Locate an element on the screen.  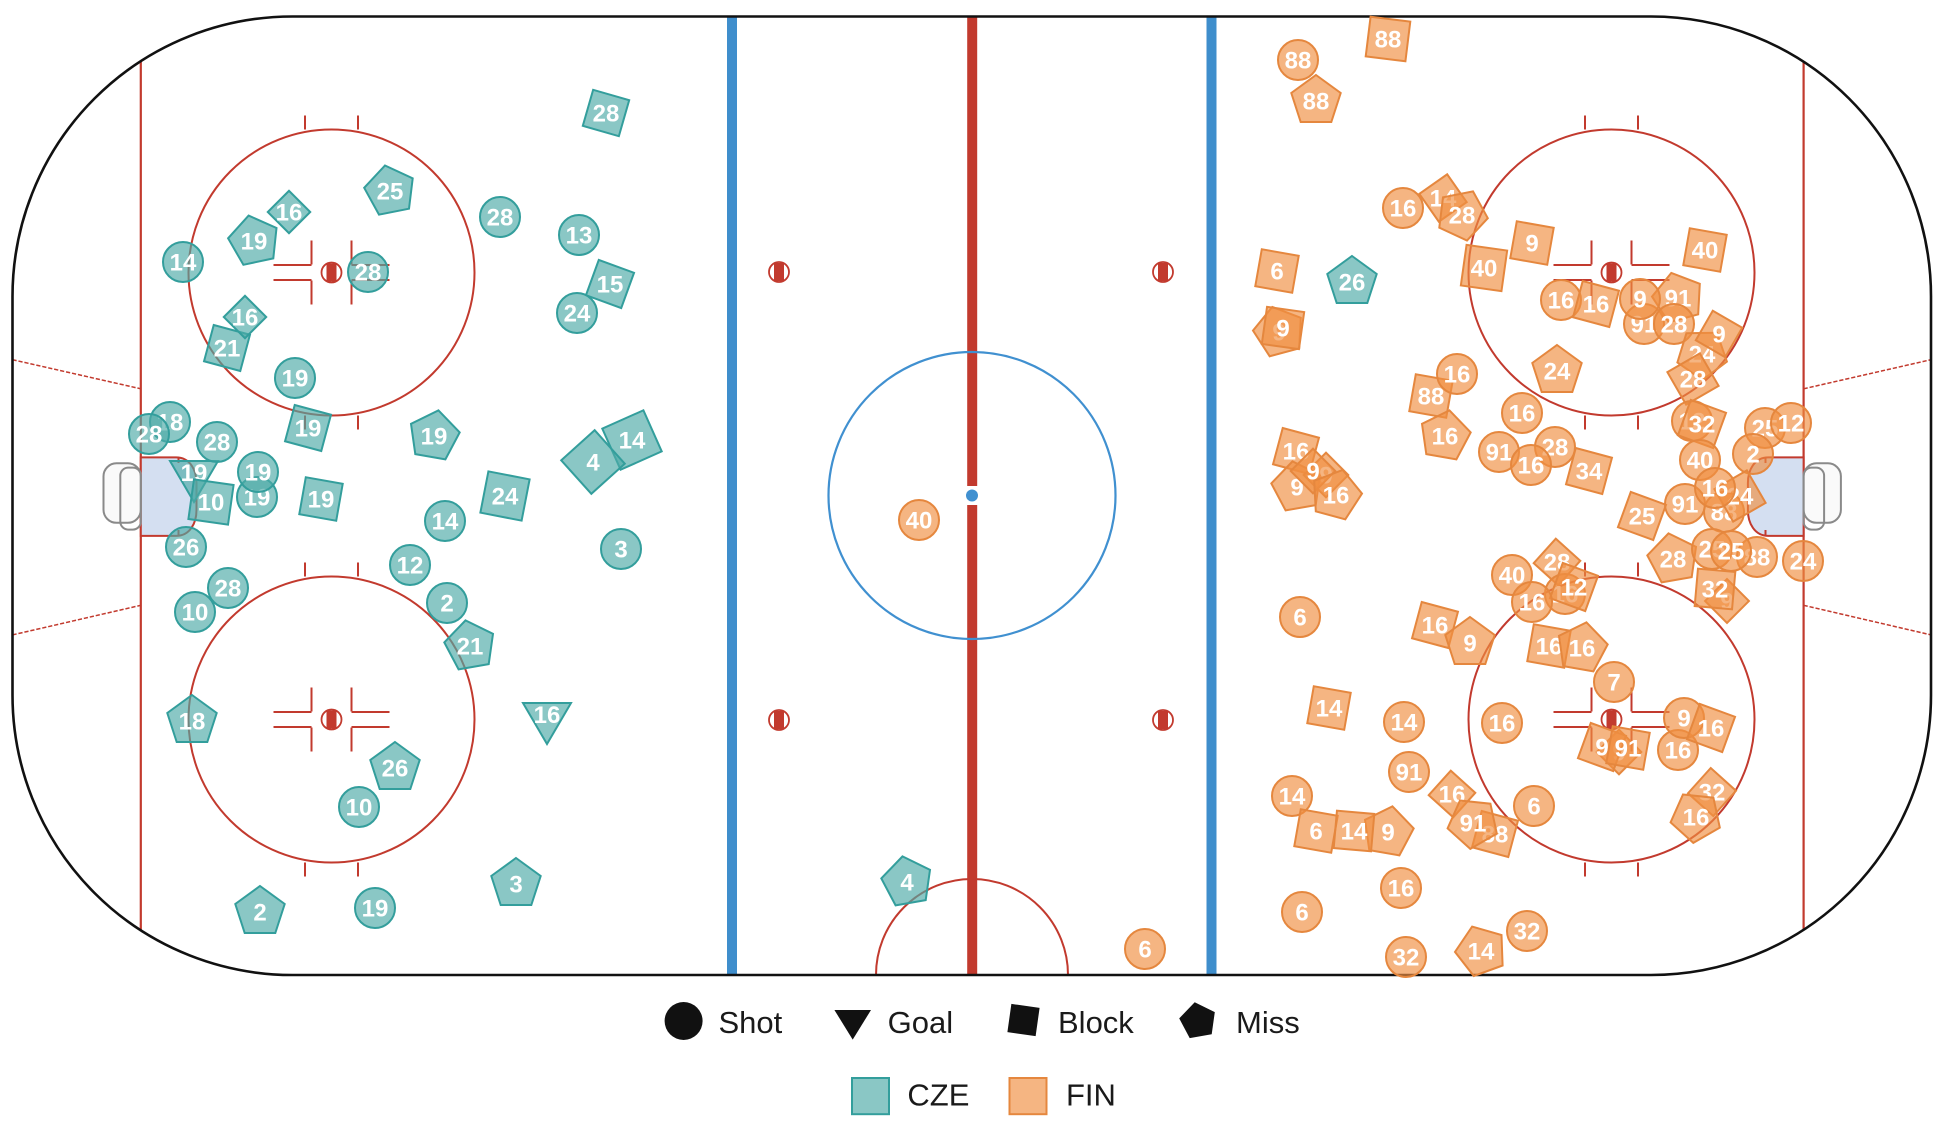
svg-text: CZE is located at coordinates (938, 1095).